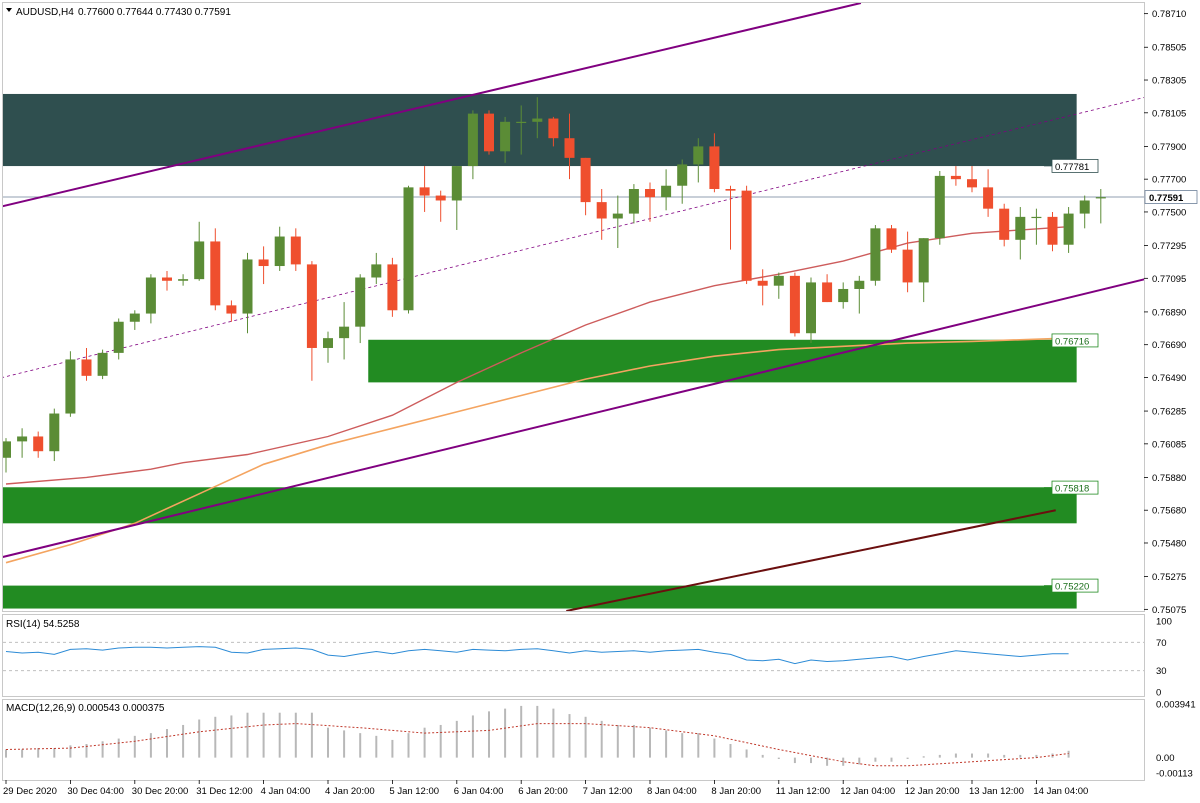 This screenshot has width=1200, height=803. I want to click on y-tick-label-14: 0.75880, so click(1169, 478).